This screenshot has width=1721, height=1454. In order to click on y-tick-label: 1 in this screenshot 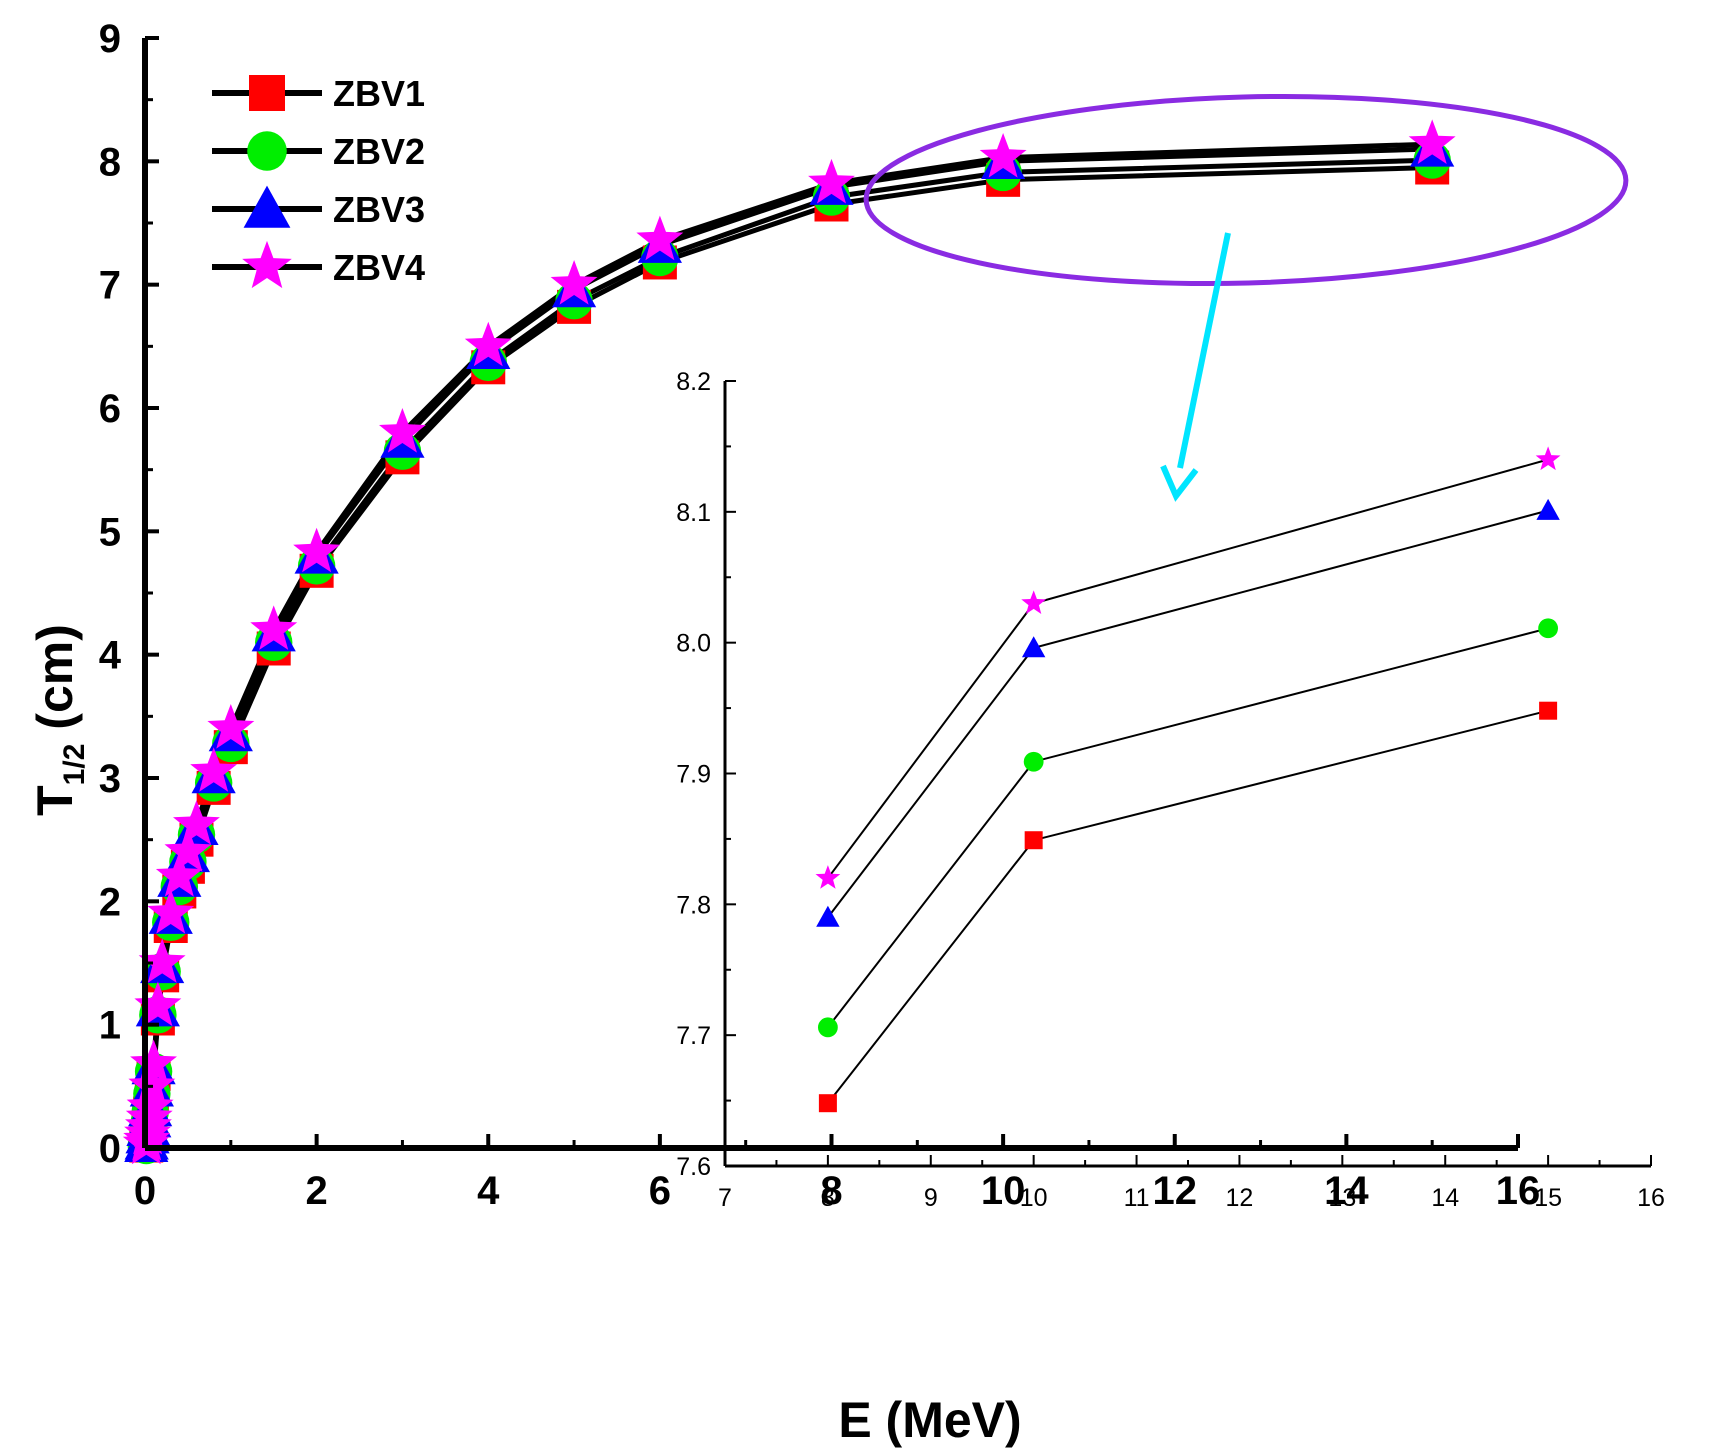, I will do `click(110, 1026)`.